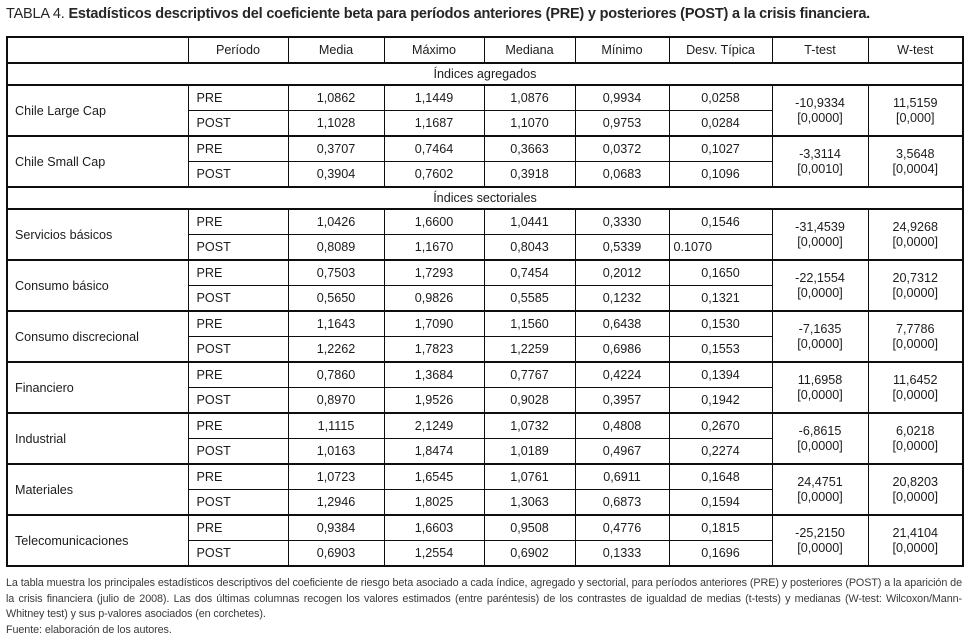 The image size is (966, 638). I want to click on stat-value: -31,4539, so click(820, 227).